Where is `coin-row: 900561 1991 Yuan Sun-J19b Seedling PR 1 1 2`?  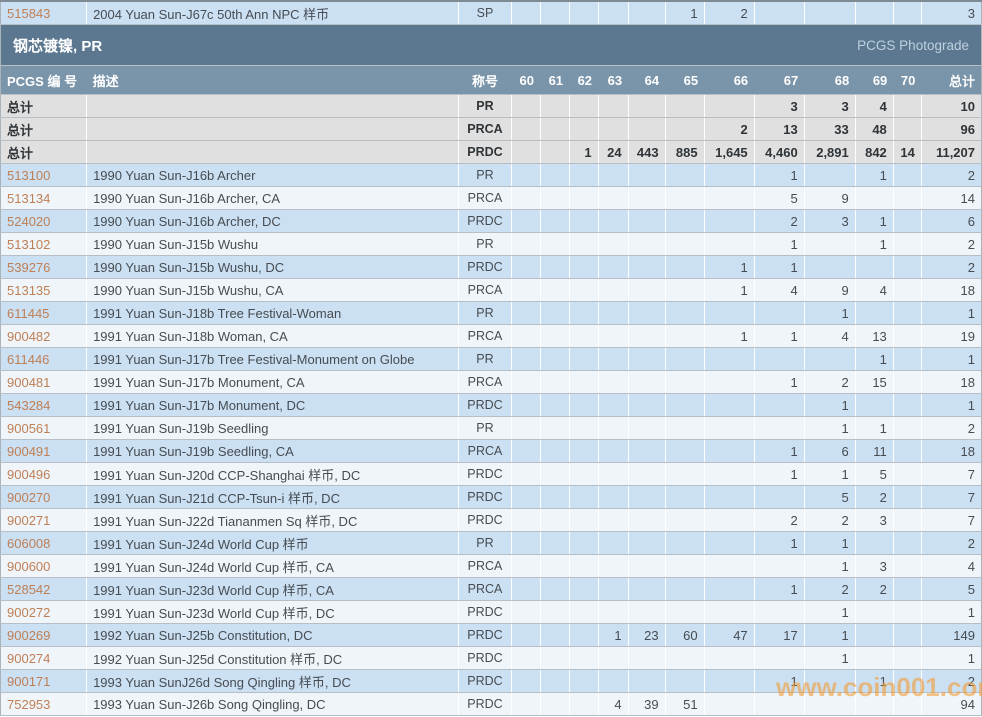 coin-row: 900561 1991 Yuan Sun-J19b Seedling PR 1 1 2 is located at coordinates (491, 428).